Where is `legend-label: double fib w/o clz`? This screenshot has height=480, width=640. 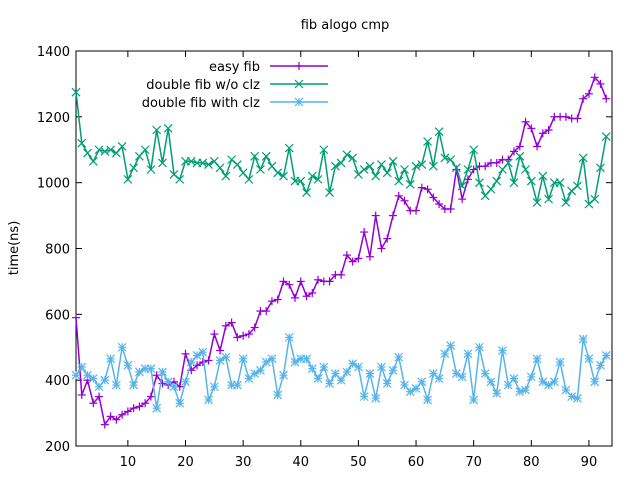 legend-label: double fib w/o clz is located at coordinates (203, 85).